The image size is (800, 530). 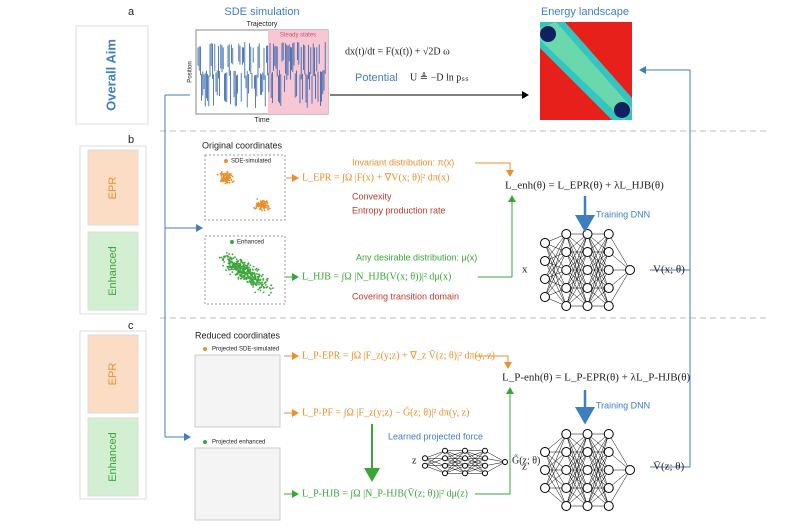 What do you see at coordinates (113, 230) in the screenshot?
I see `side-frame` at bounding box center [113, 230].